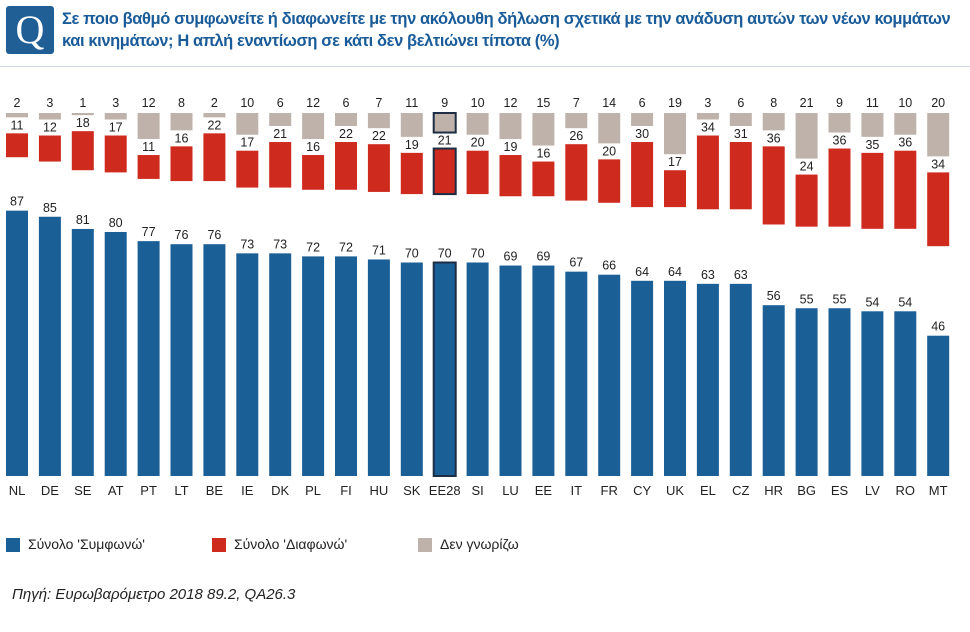 The image size is (970, 632). What do you see at coordinates (280, 490) in the screenshot?
I see `category-label-dk: DK` at bounding box center [280, 490].